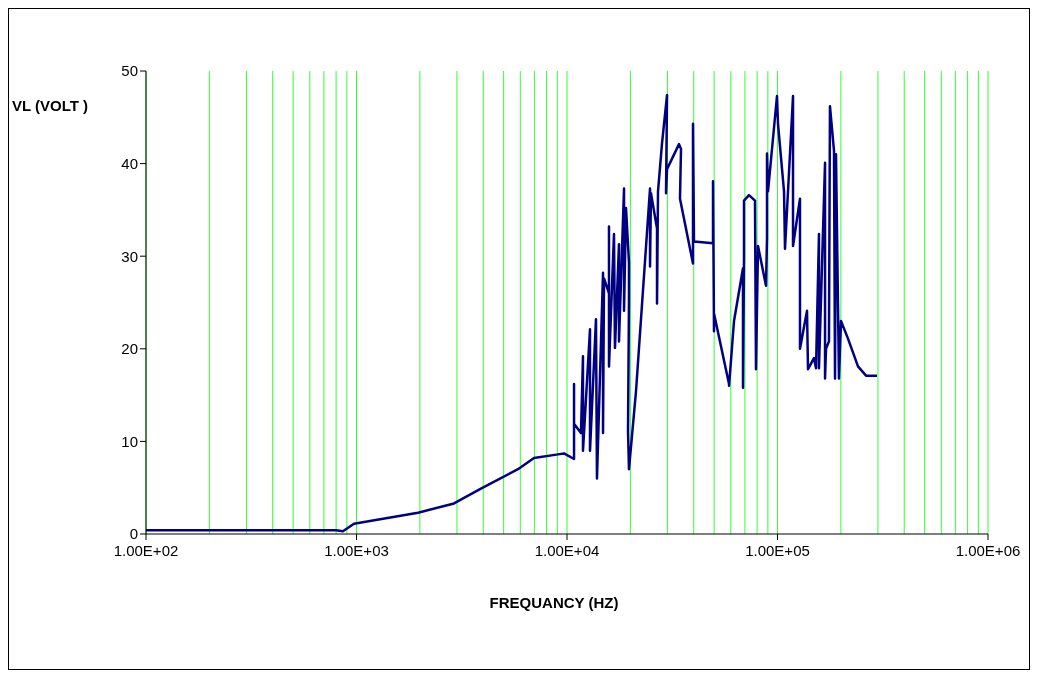  What do you see at coordinates (988, 550) in the screenshot?
I see `x-tick-label: 1.00E+06` at bounding box center [988, 550].